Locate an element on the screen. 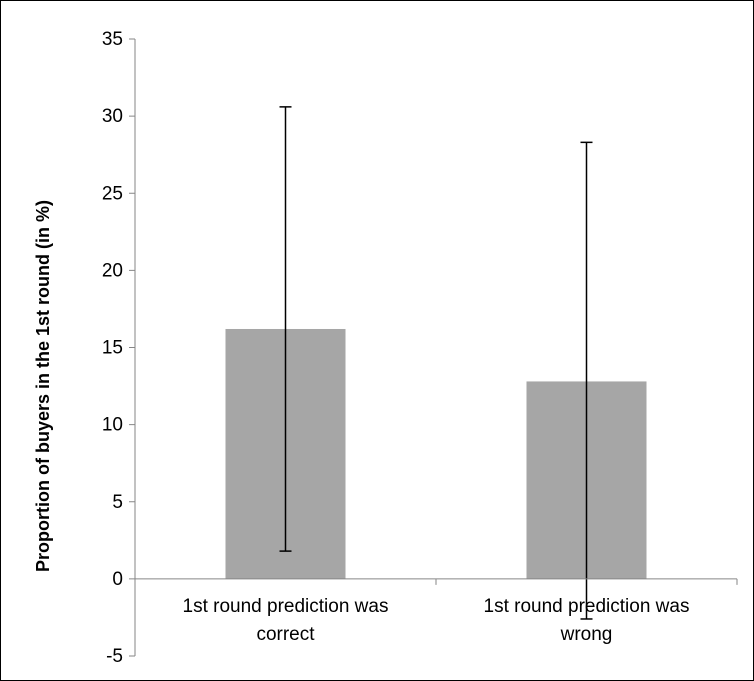 The height and width of the screenshot is (681, 754). x-category-label-line: correct is located at coordinates (285, 634).